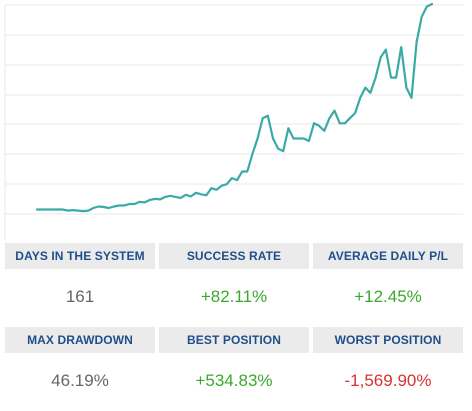 This screenshot has width=472, height=411. I want to click on stat-best-position: BEST POSITION +534.83%, so click(234, 369).